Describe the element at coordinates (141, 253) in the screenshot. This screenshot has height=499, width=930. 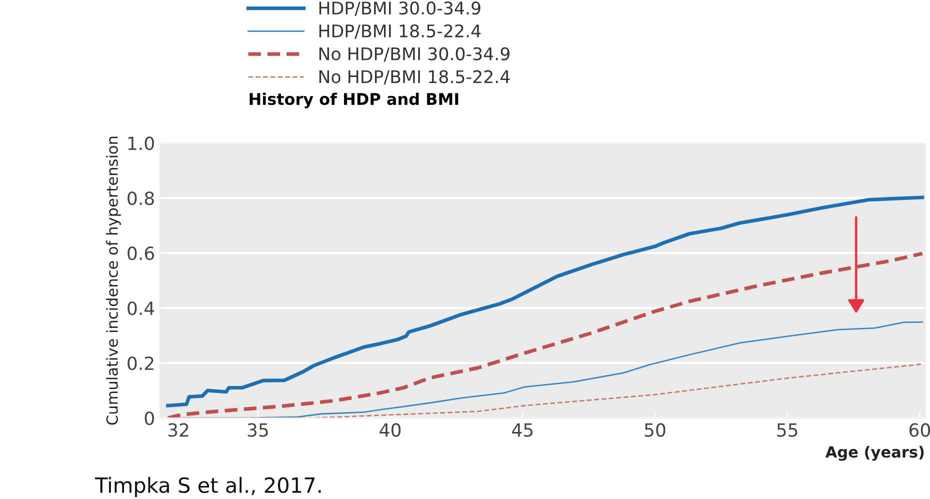
I see `y-tick-label: 0.6` at that location.